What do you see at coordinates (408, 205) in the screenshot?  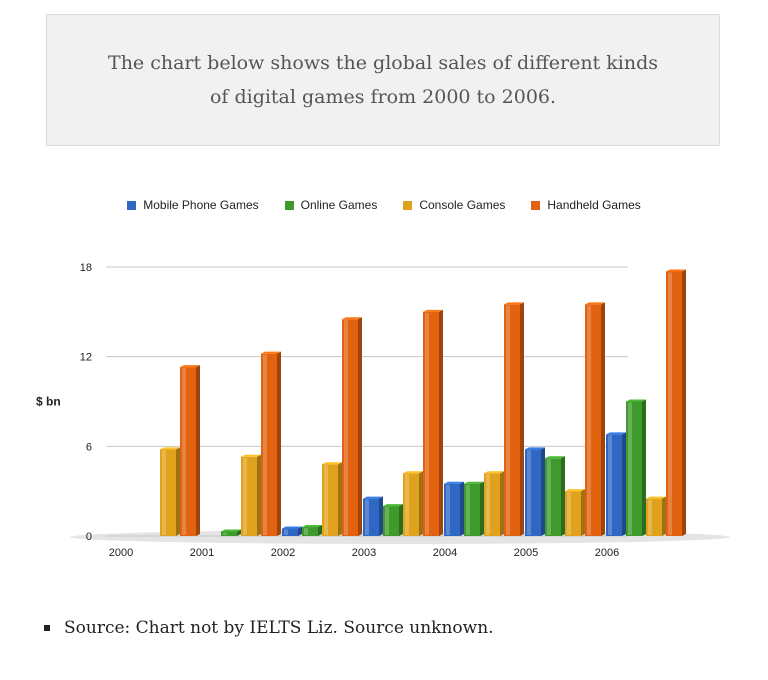 I see `legend-swatch-console` at bounding box center [408, 205].